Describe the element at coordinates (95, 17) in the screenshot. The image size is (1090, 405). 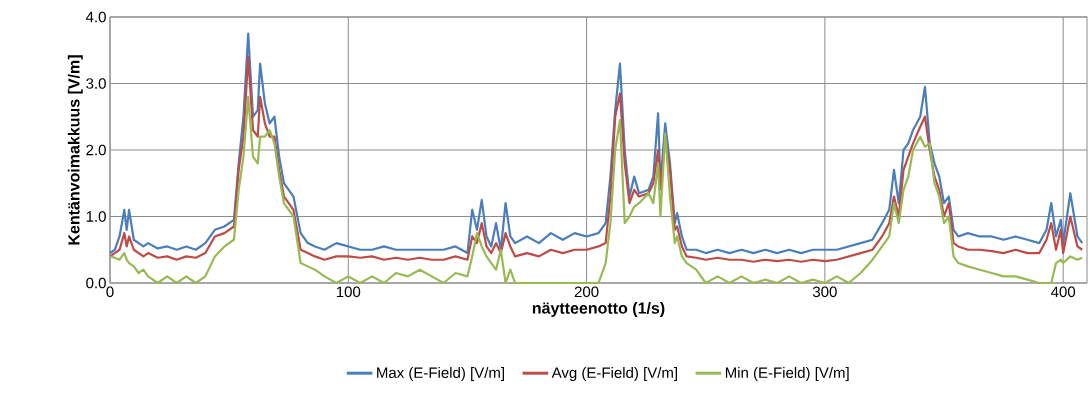
I see `y-tick-label: 4.0` at that location.